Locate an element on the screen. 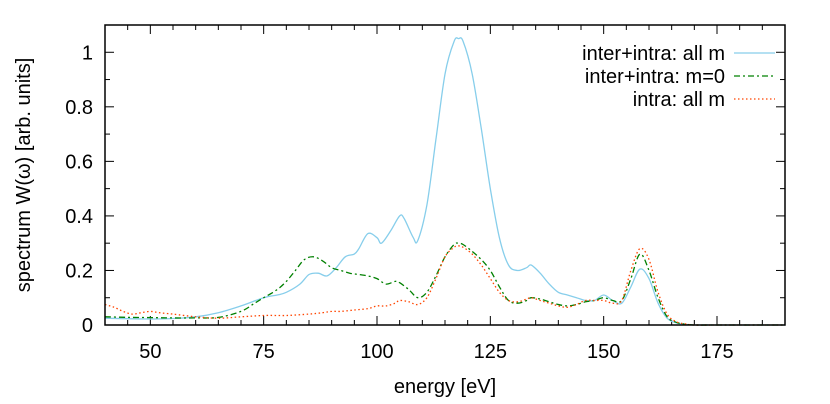 This screenshot has width=830, height=404. x-tick-label: 150 is located at coordinates (603, 352).